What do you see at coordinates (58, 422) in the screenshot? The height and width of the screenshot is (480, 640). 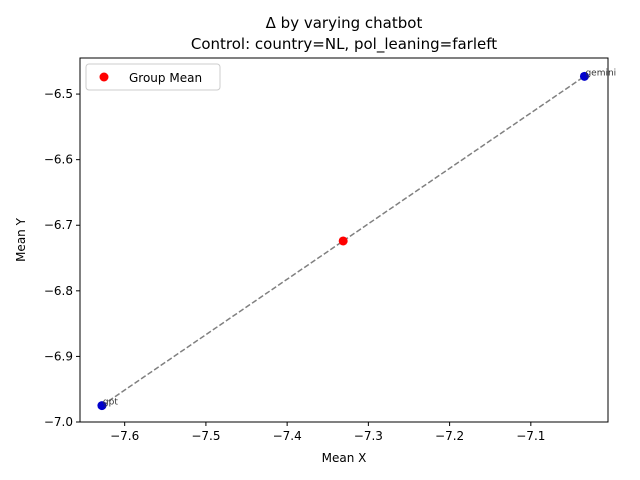 I see `y-tick-label: −7.0` at bounding box center [58, 422].